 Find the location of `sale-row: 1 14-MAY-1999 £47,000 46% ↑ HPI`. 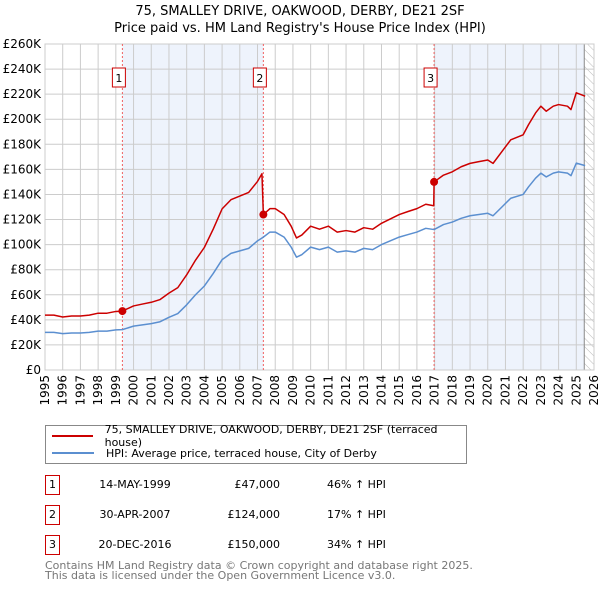

sale-row: 1 14-MAY-1999 £47,000 46% ↑ HPI is located at coordinates (255, 485).